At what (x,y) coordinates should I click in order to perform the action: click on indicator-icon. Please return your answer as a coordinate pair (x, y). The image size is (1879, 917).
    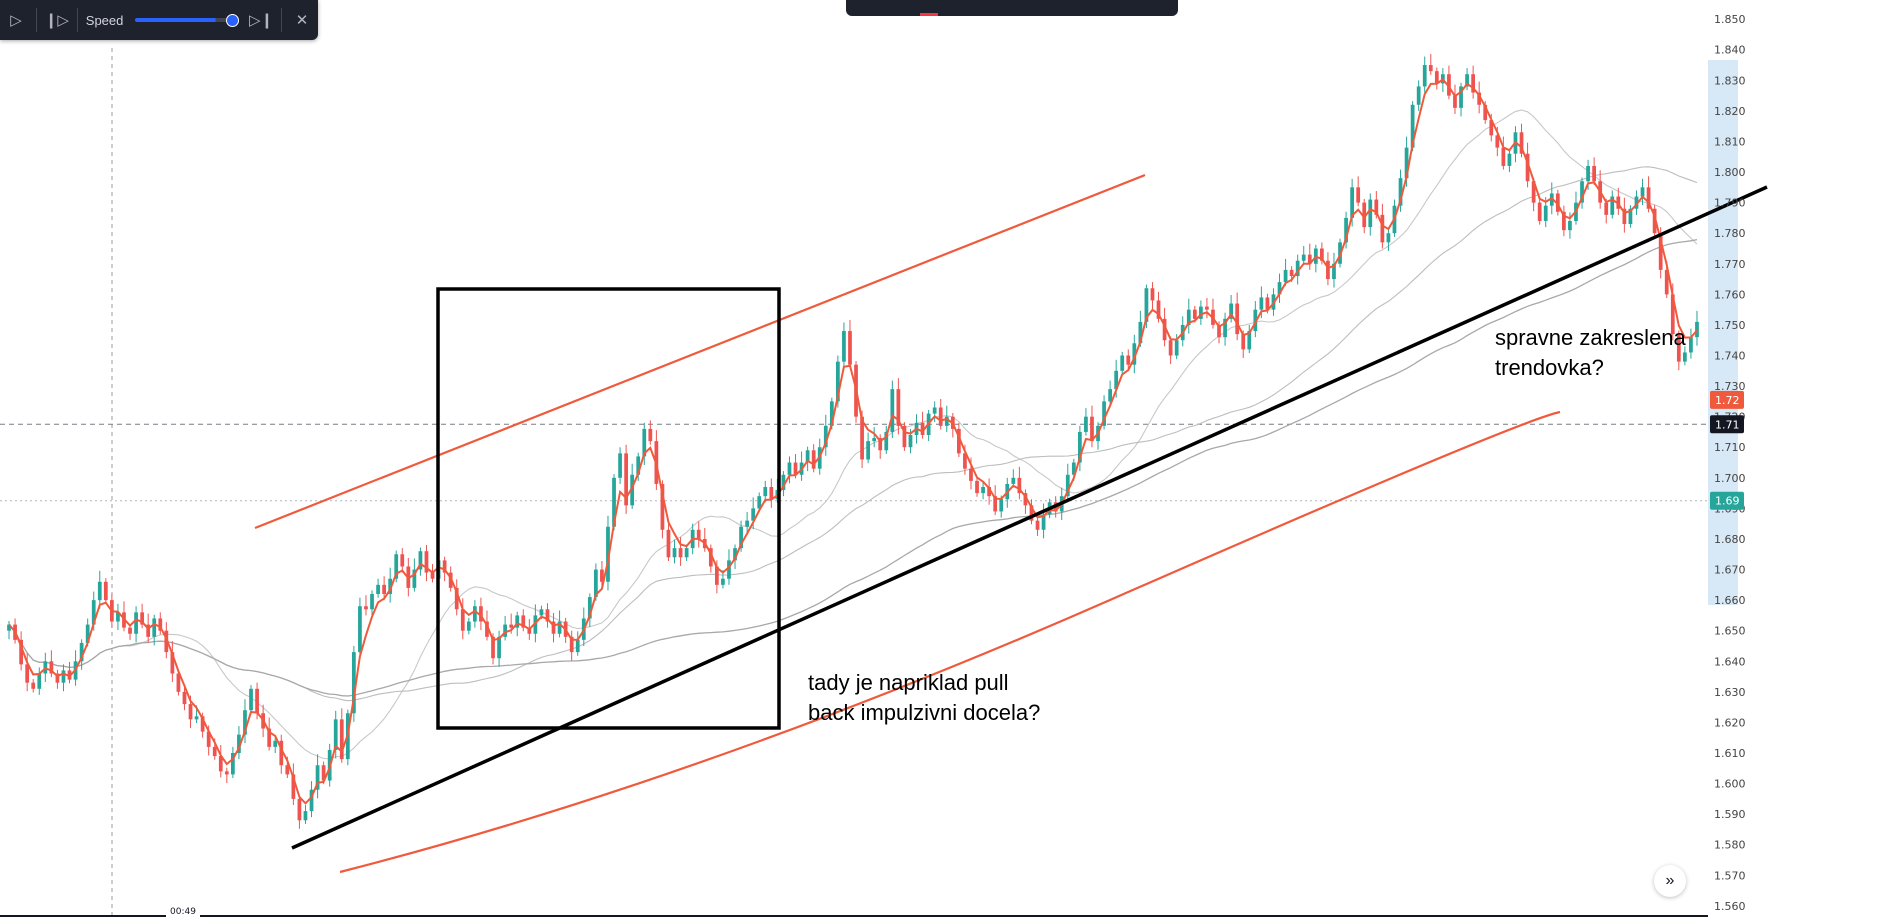
    Looking at the image, I should click on (984, 12).